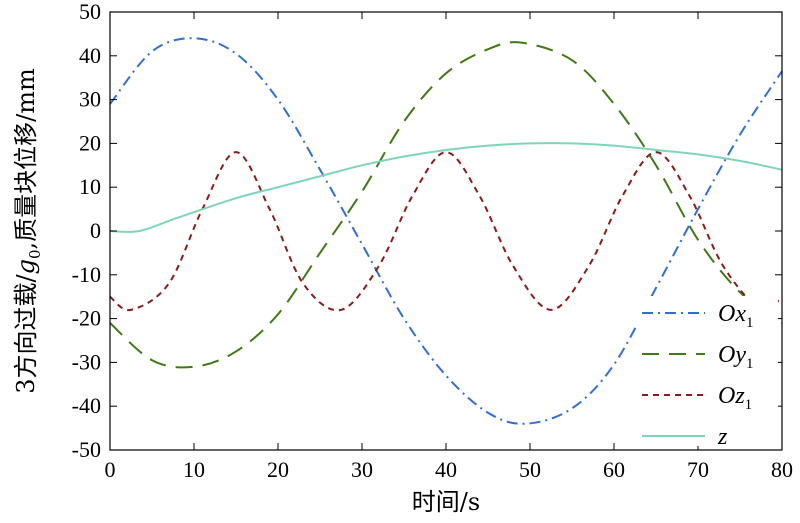  I want to click on y-tick-label: 40, so click(90, 55).